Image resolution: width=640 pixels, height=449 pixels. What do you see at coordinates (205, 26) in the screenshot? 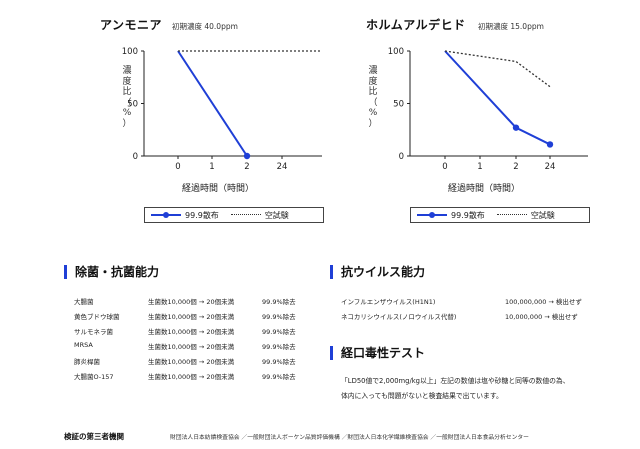
I see `chart1-subtitle: 初期濃度 40.0ppm` at bounding box center [205, 26].